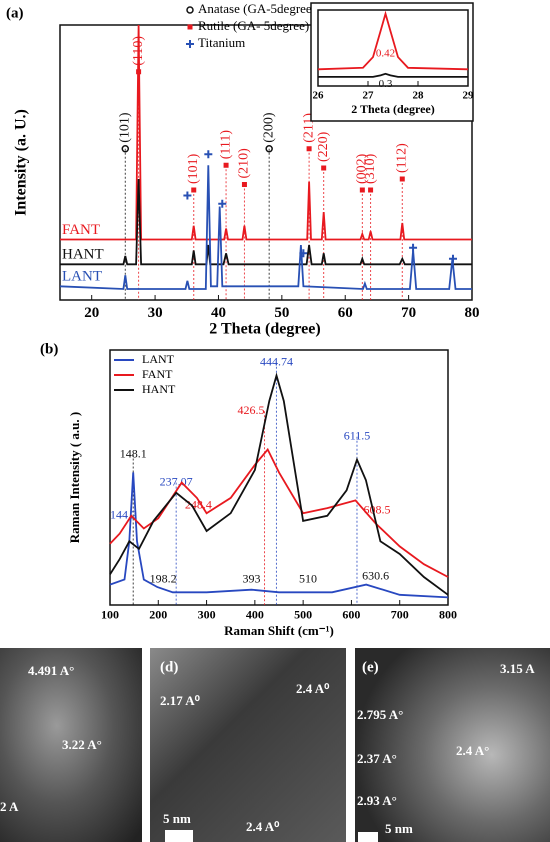  I want to click on peak-label: (002), so click(362, 168).